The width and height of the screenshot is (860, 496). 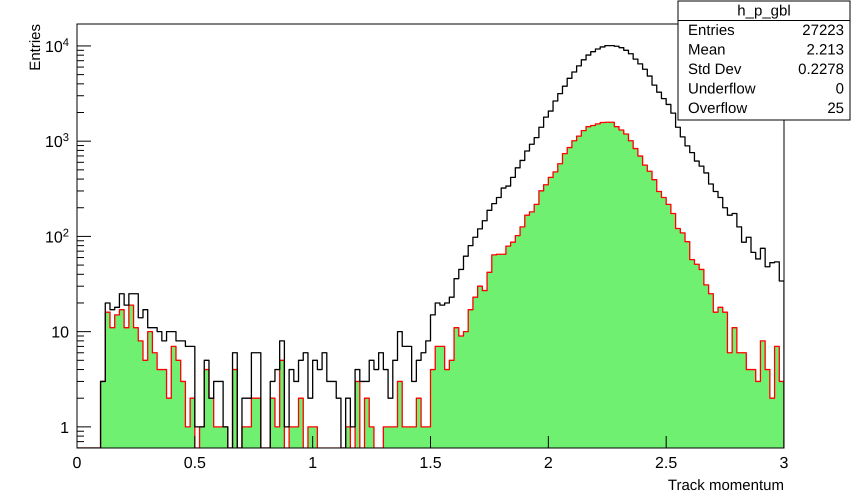 I want to click on y-axis-title: Entries, so click(x=35, y=47).